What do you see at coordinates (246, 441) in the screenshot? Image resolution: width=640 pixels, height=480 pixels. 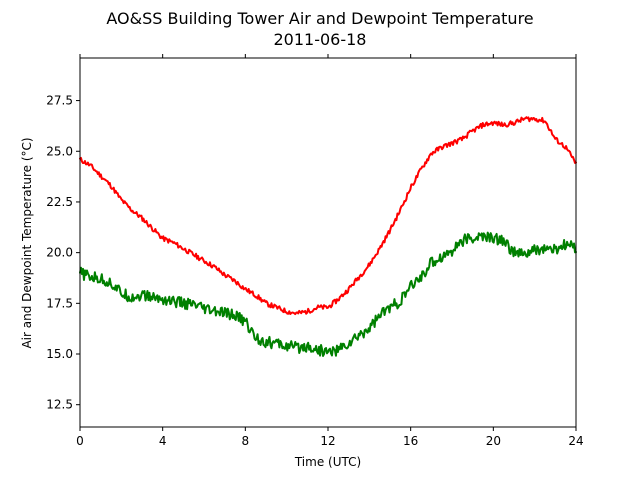 I see `x-tick-label: 8` at bounding box center [246, 441].